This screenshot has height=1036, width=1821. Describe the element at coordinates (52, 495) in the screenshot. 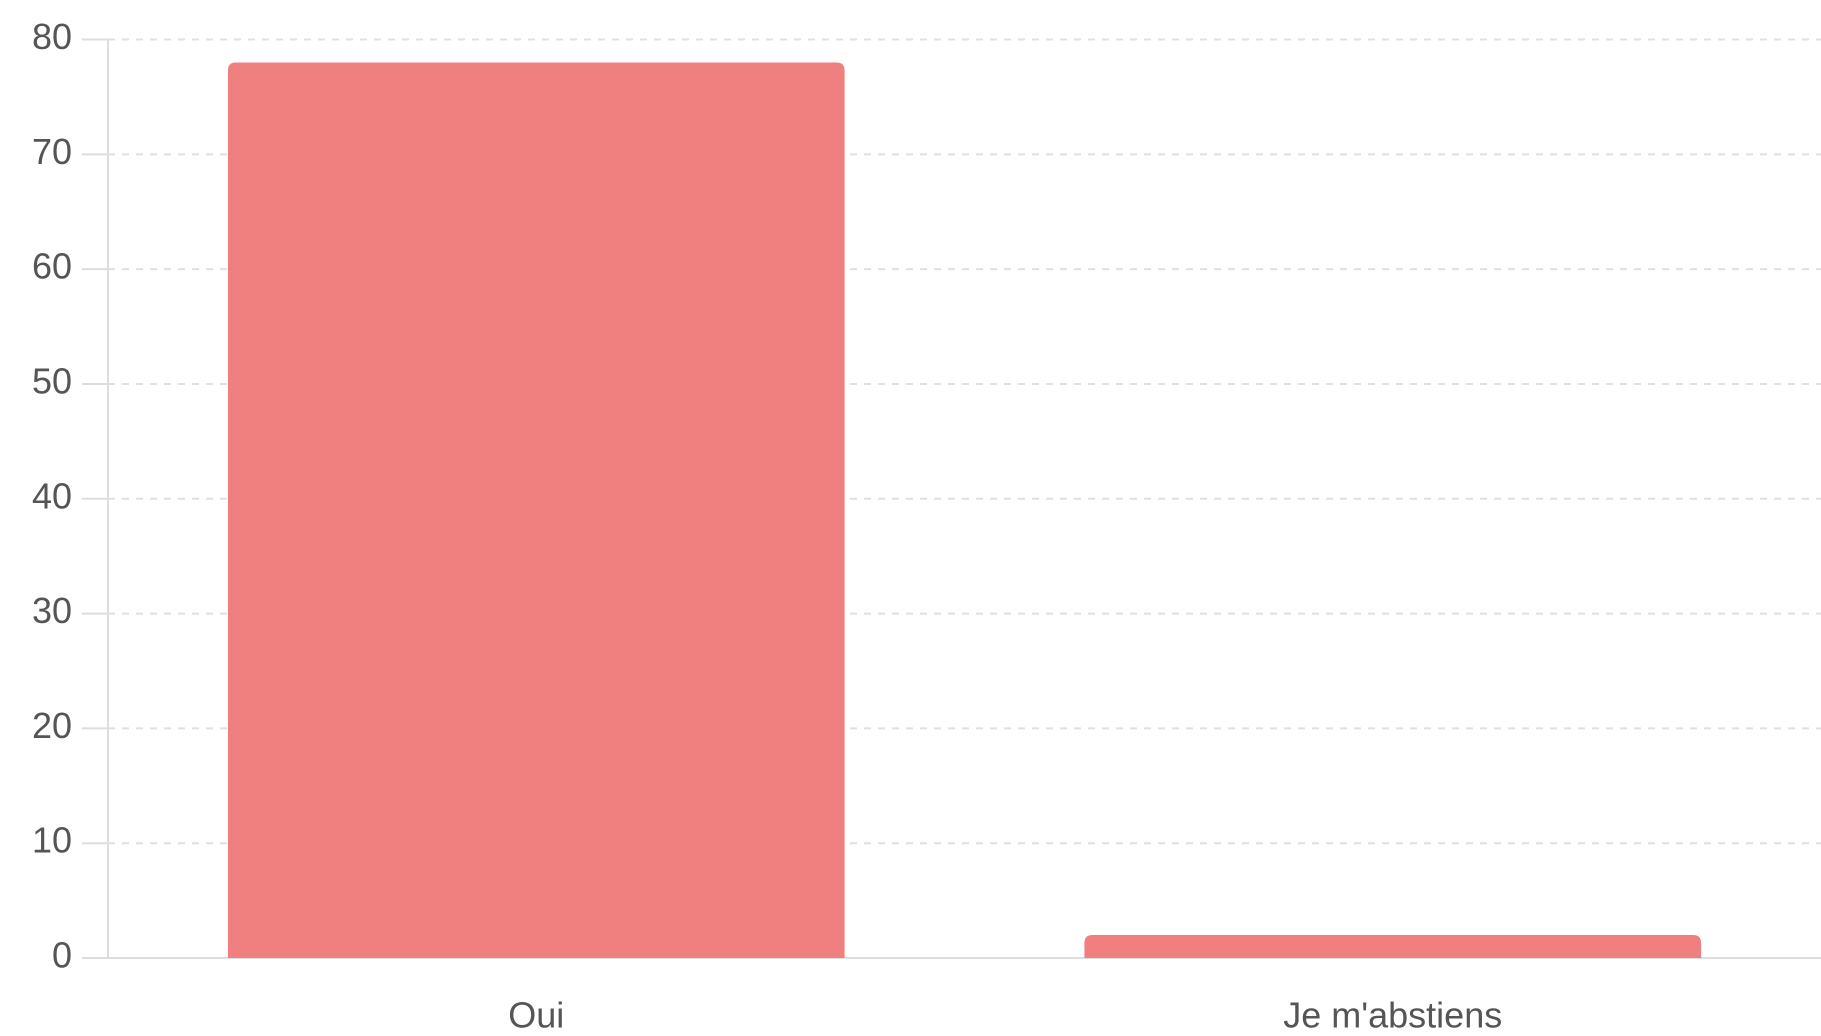

I see `y-tick-label: 40` at that location.